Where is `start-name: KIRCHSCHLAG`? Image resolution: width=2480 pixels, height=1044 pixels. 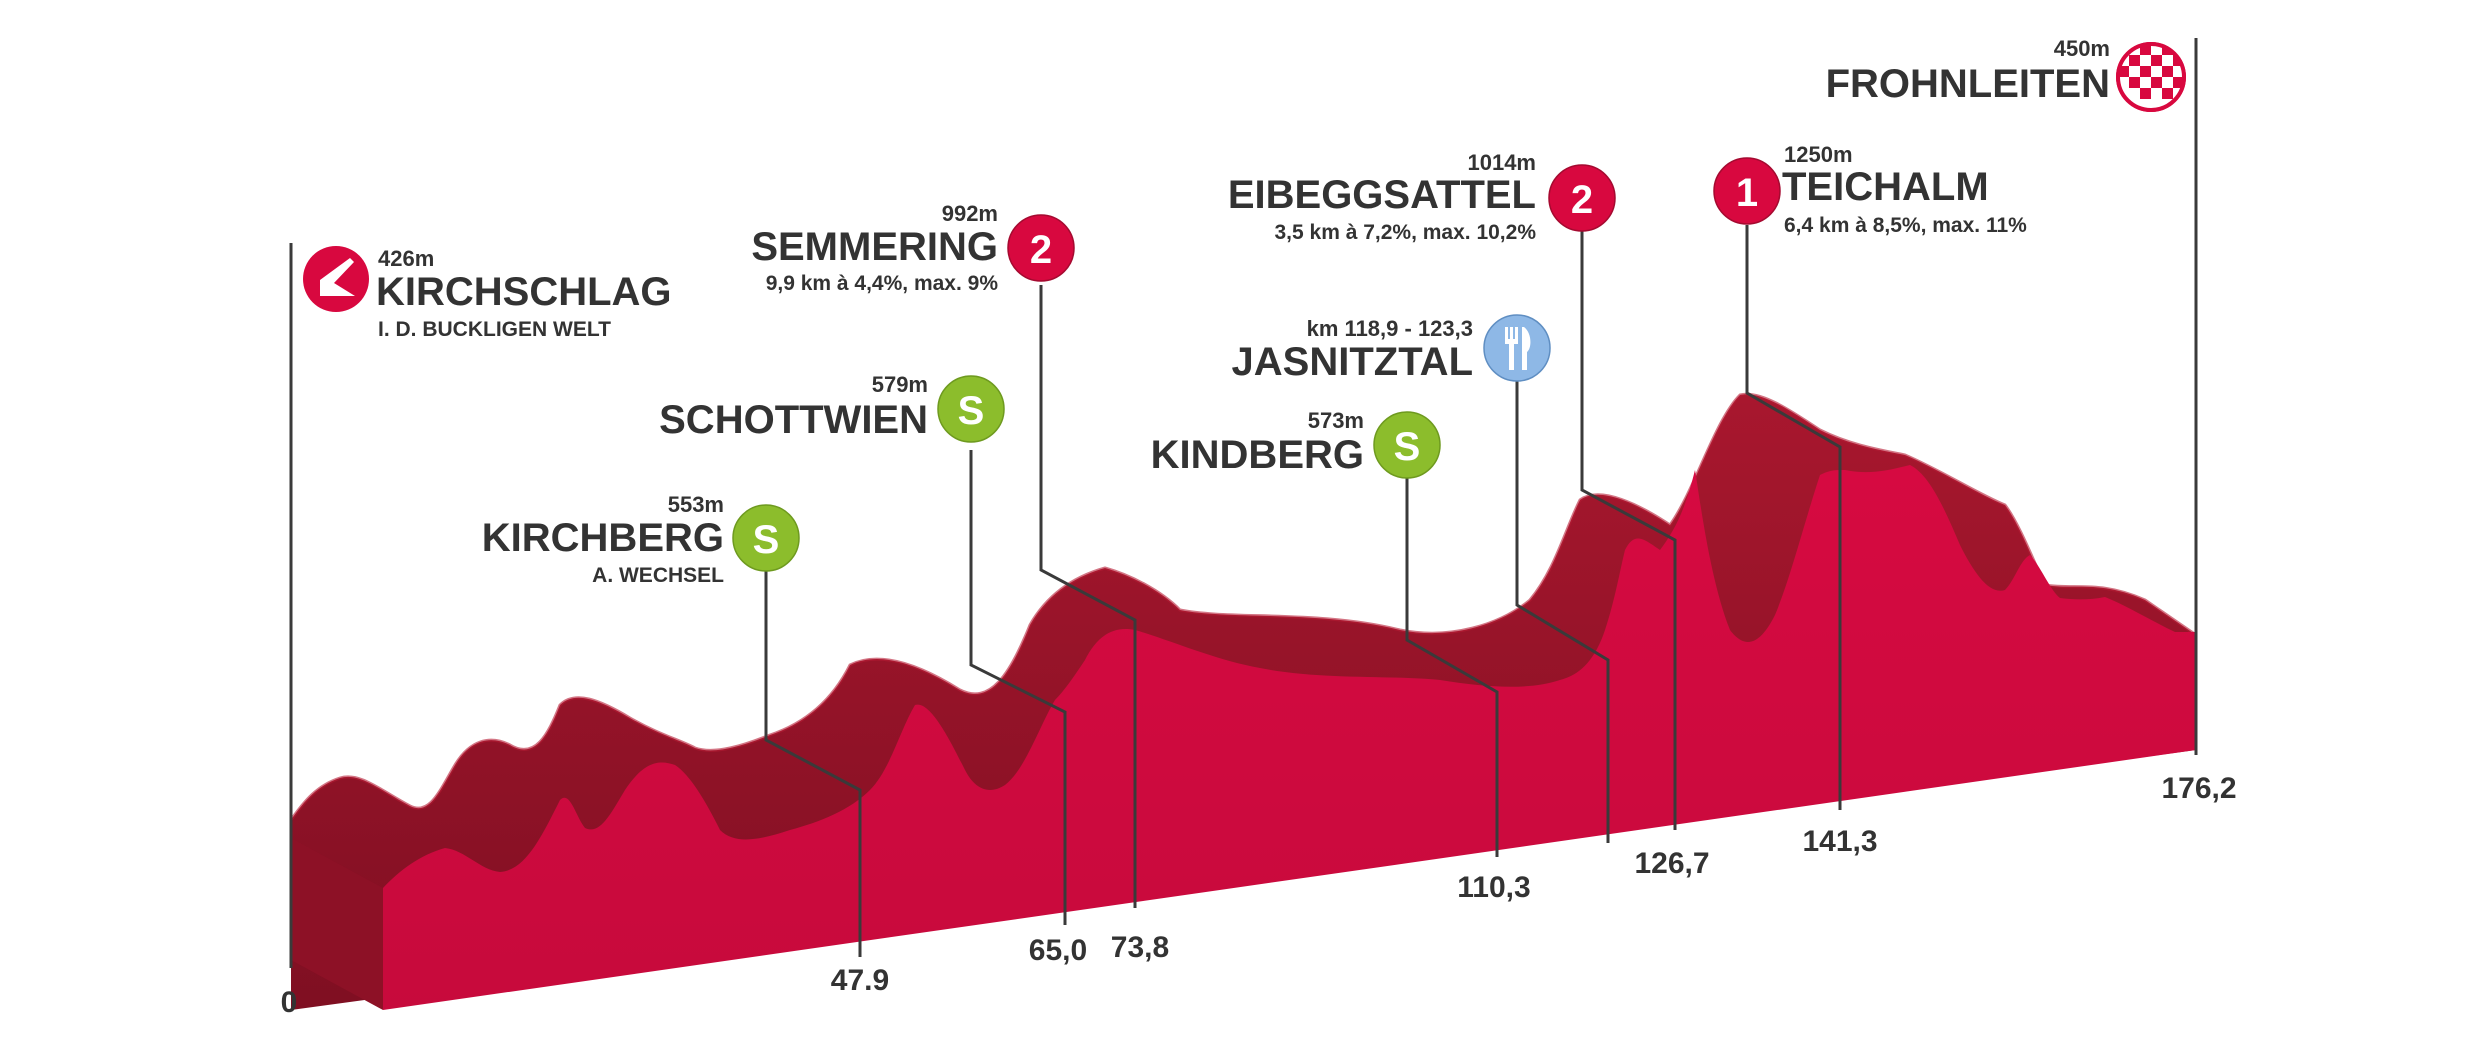
start-name: KIRCHSCHLAG is located at coordinates (524, 292).